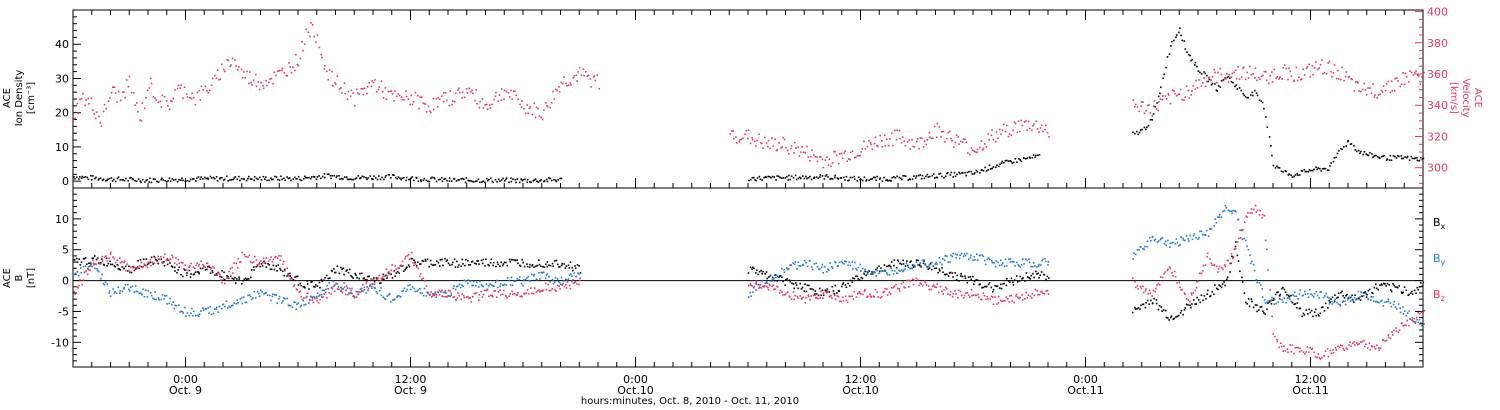 Image resolution: width=1500 pixels, height=410 pixels. I want to click on density-tick-label: 0, so click(65, 181).